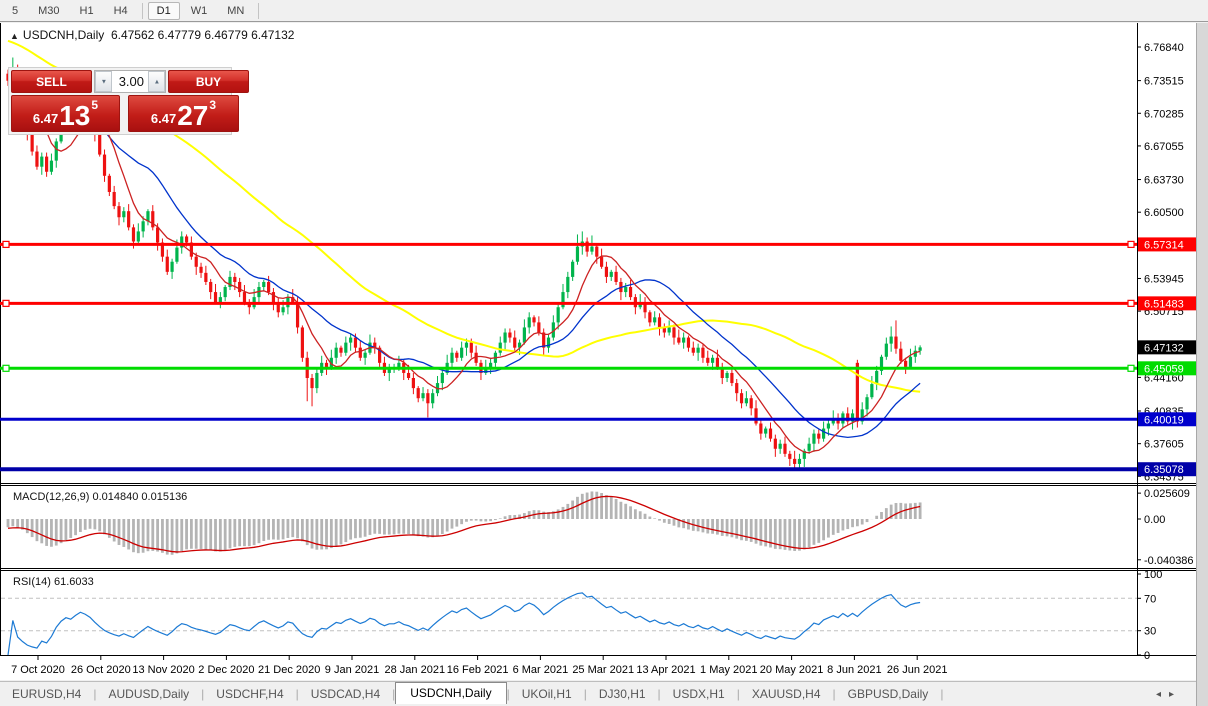 This screenshot has height=706, width=1208. I want to click on tab-gbpusd: GBPUSD,Daily, so click(888, 694).